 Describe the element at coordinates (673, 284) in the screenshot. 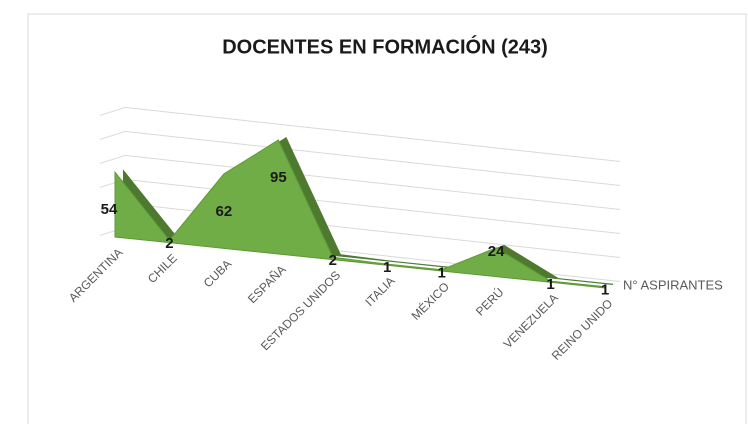

I see `legend-label: N° ASPIRANTES` at that location.